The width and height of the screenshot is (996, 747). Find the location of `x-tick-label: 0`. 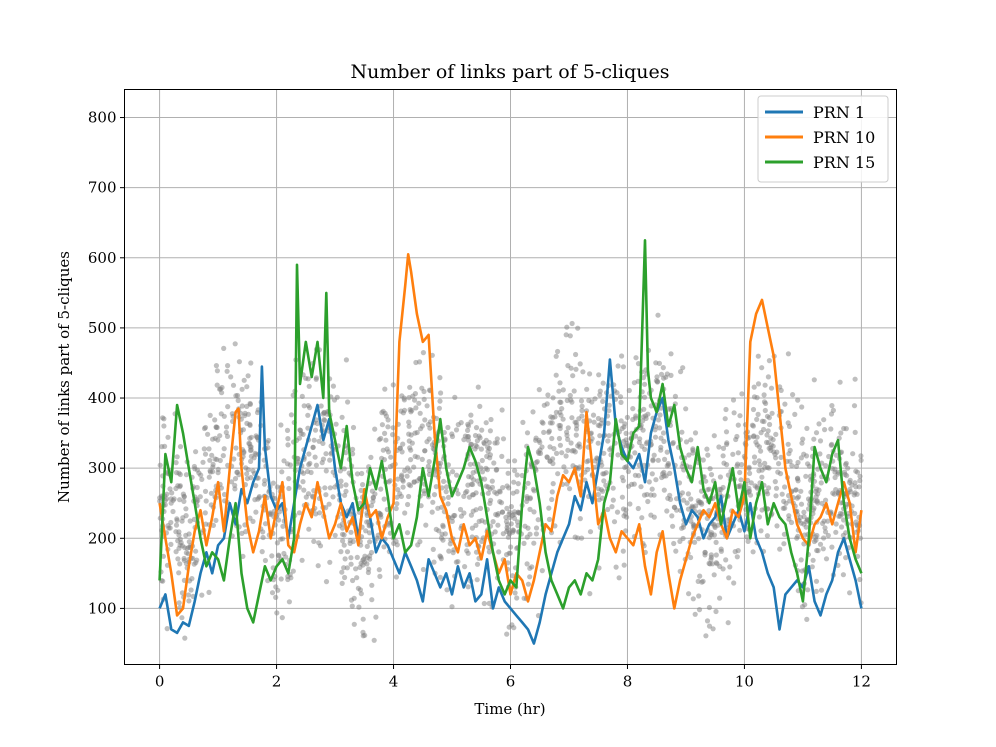

x-tick-label: 0 is located at coordinates (160, 682).